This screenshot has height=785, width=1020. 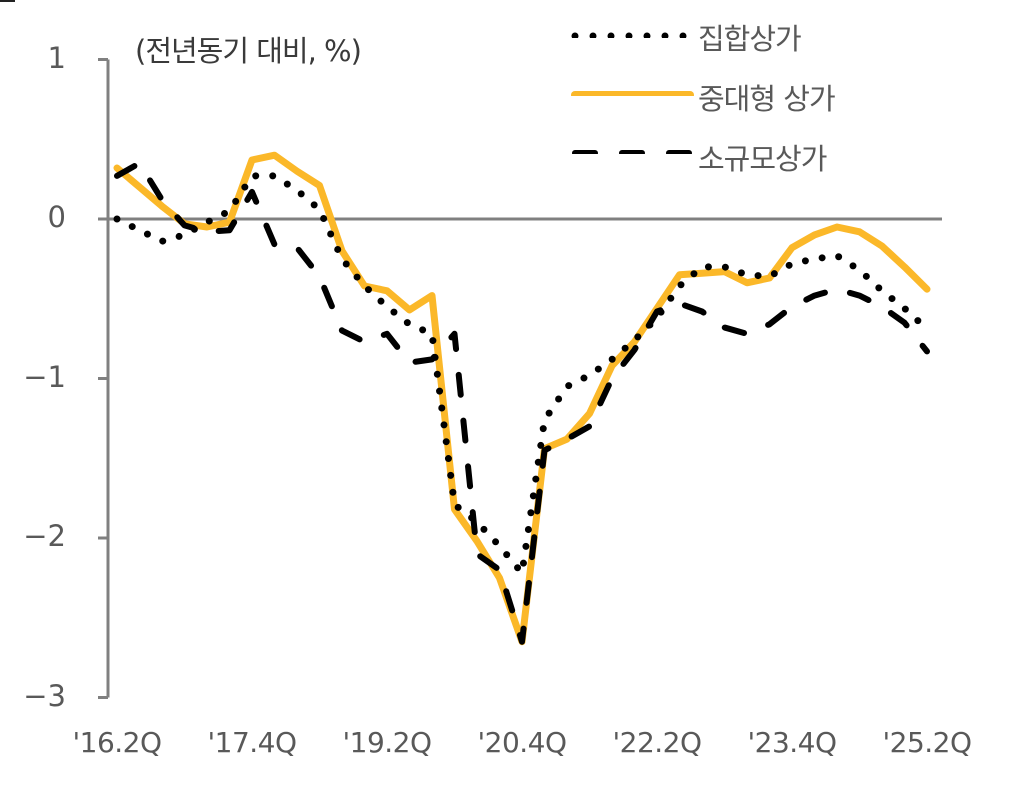 I want to click on y-tick-label: −1, so click(x=44, y=376).